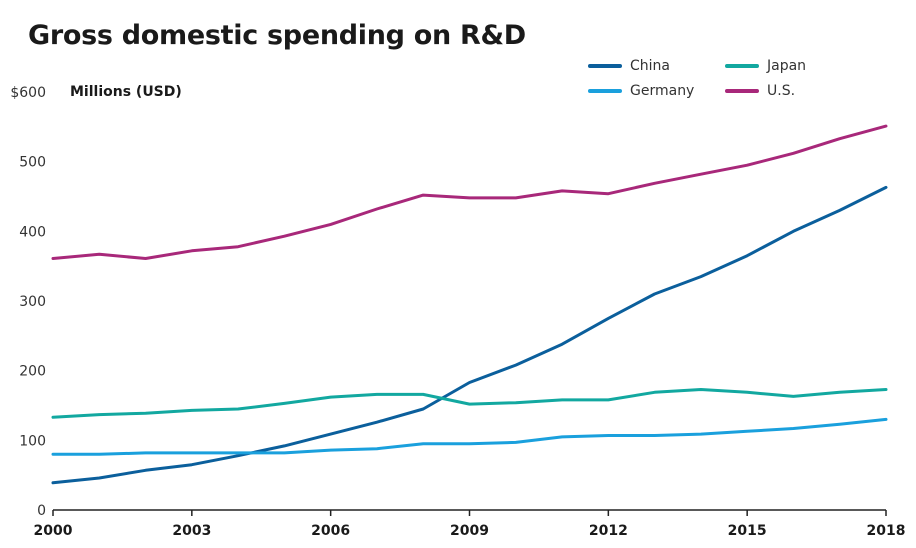  What do you see at coordinates (886, 531) in the screenshot?
I see `x-tick-label: 2018` at bounding box center [886, 531].